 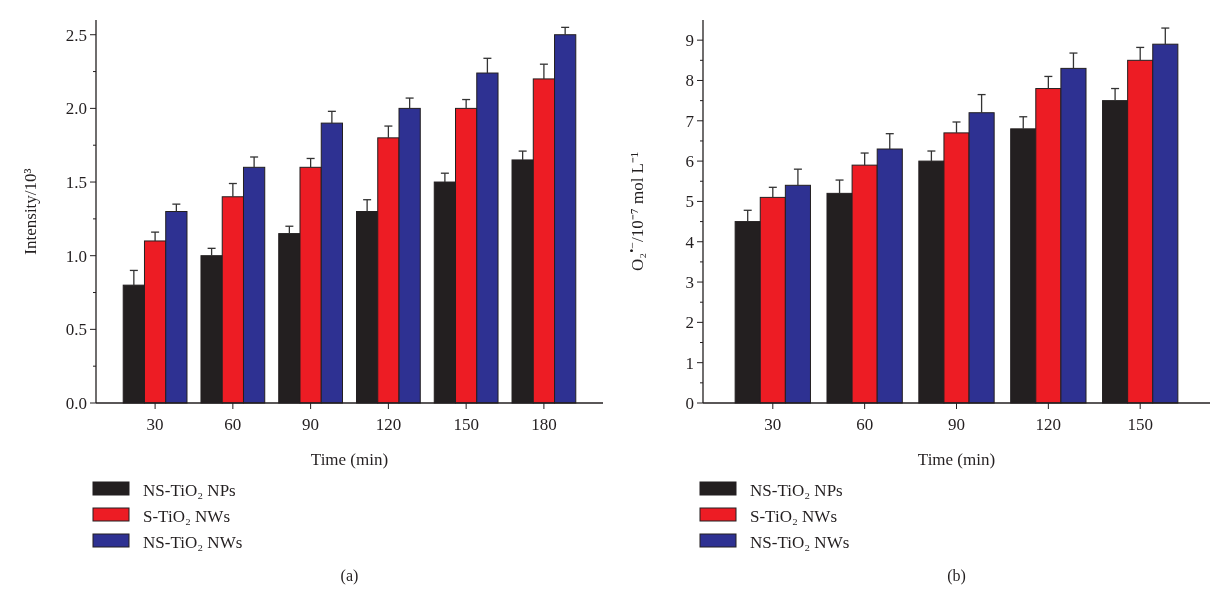 What do you see at coordinates (689, 282) in the screenshot?
I see `y-tick-label: 3` at bounding box center [689, 282].